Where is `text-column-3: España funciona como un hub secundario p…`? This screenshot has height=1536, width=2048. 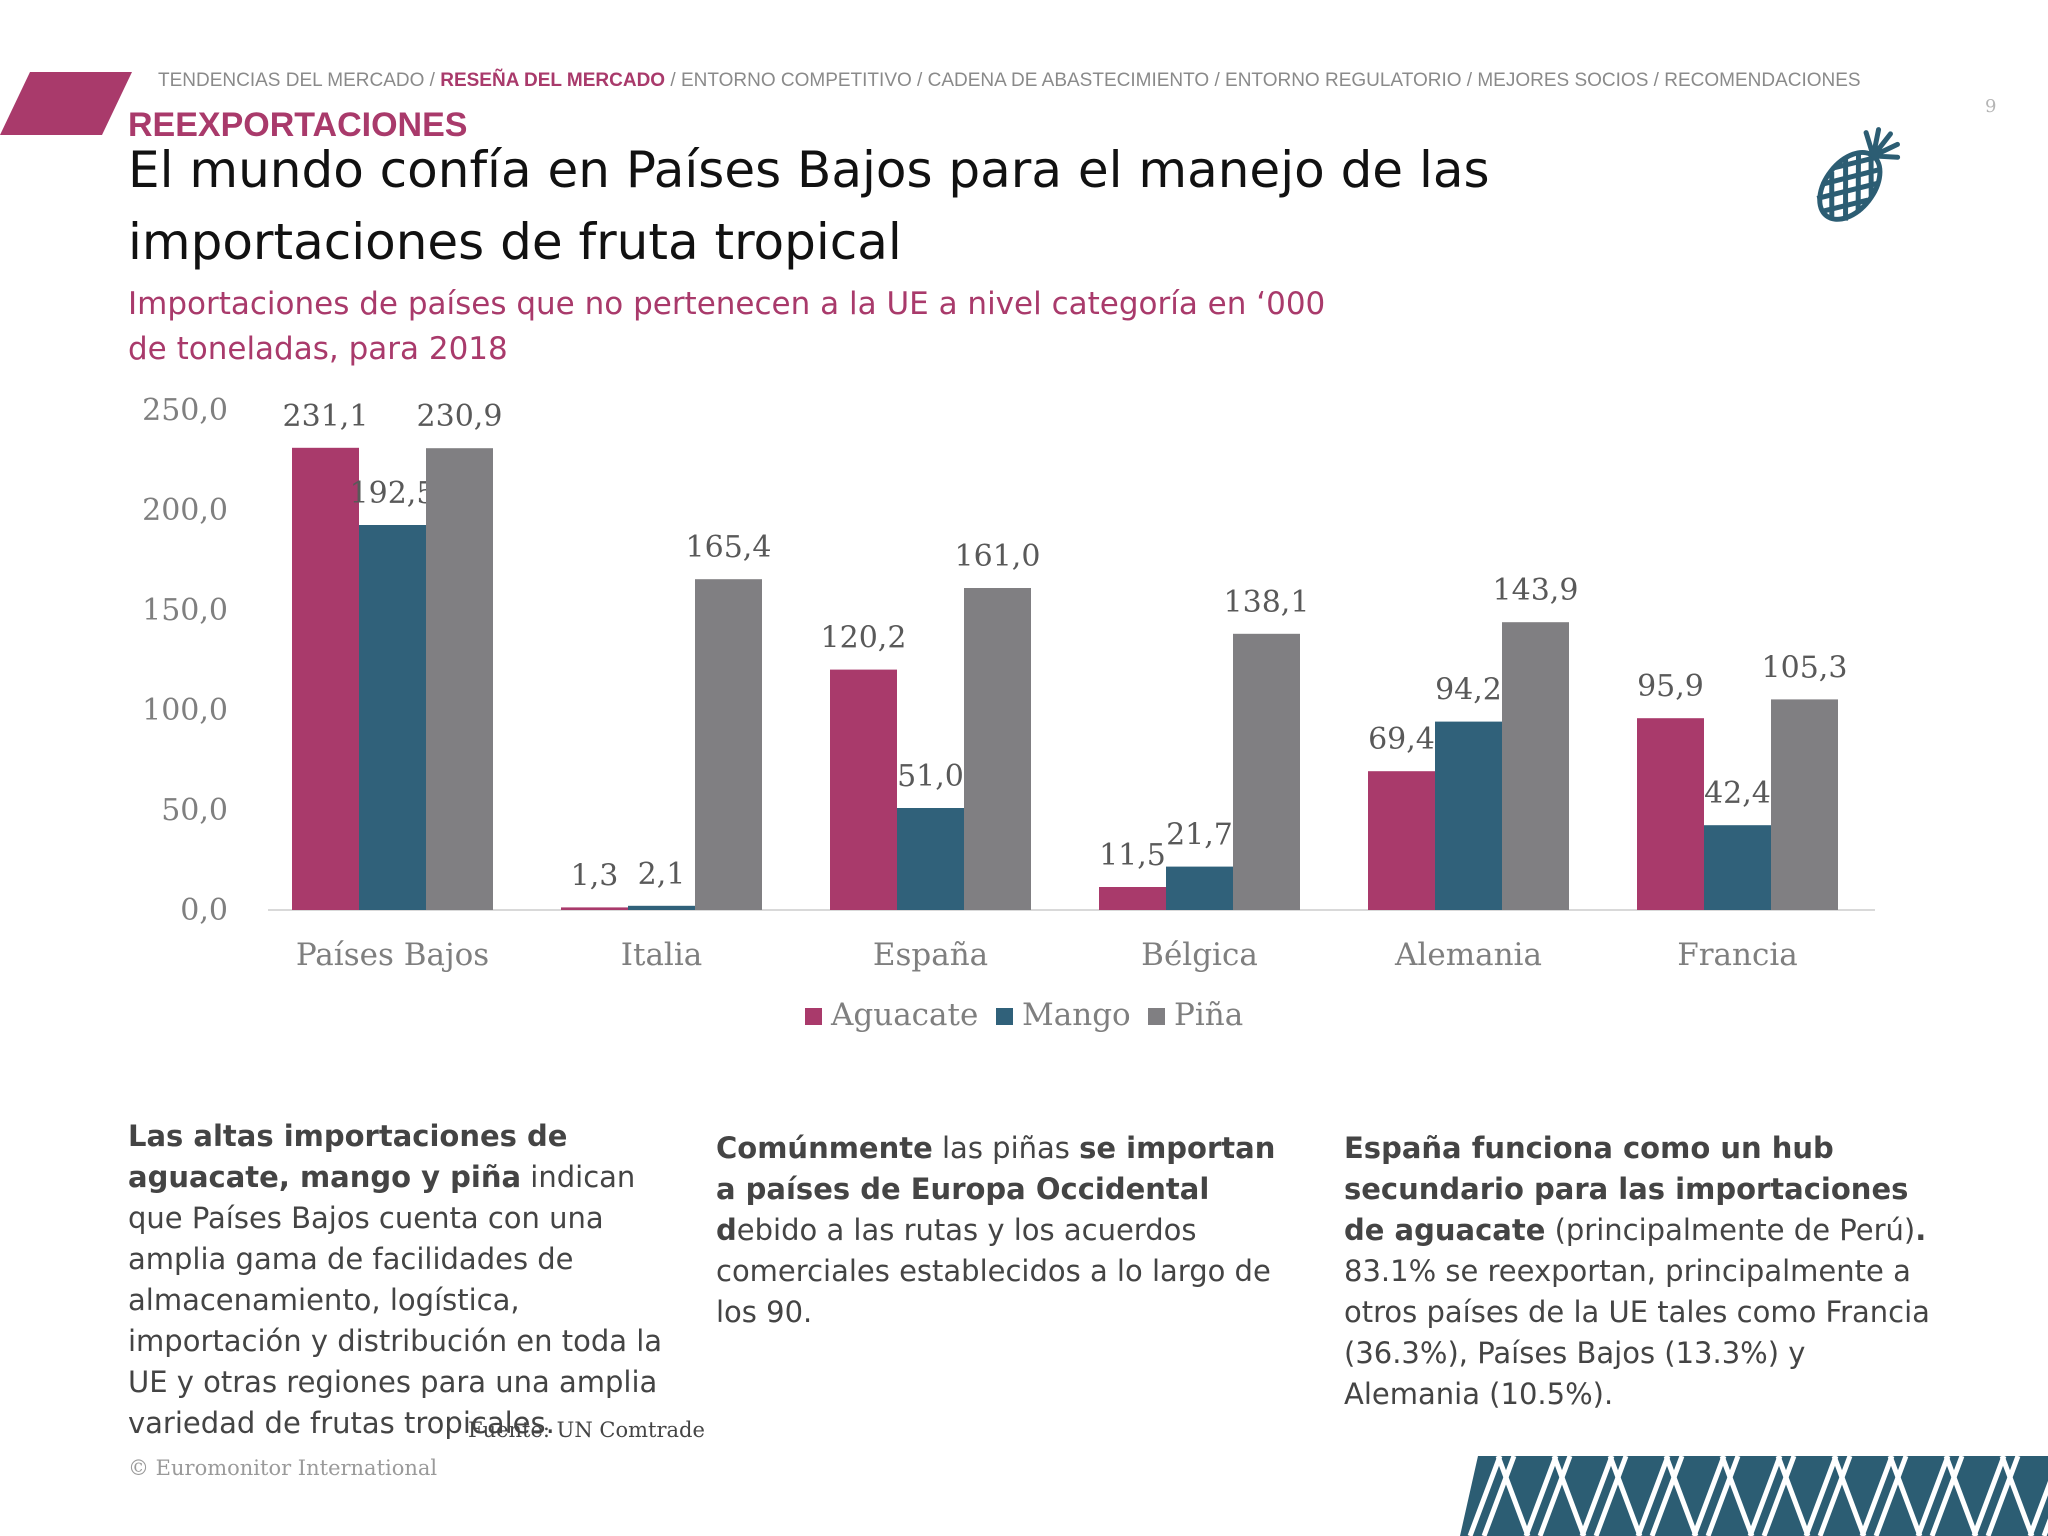
text-column-3: España funciona como un hub secundario p… is located at coordinates (1644, 1271).